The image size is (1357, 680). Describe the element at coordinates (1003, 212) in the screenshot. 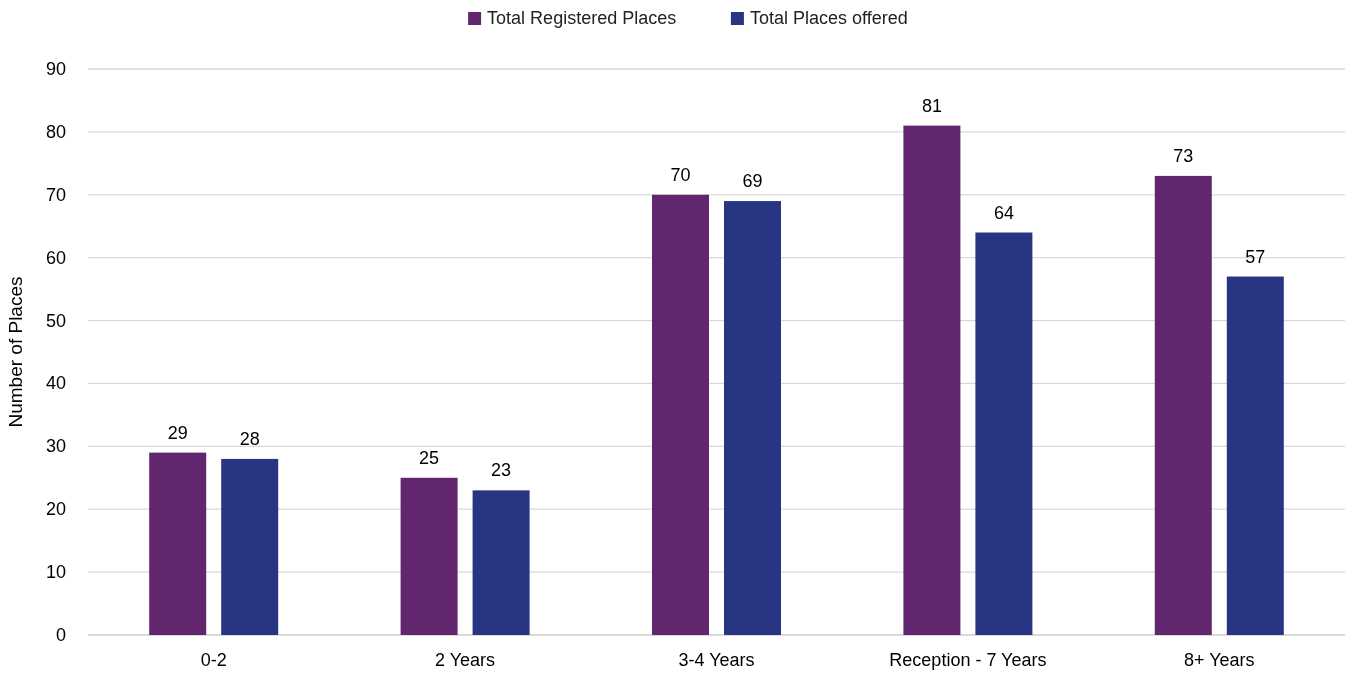

I see `data-label: 64` at that location.